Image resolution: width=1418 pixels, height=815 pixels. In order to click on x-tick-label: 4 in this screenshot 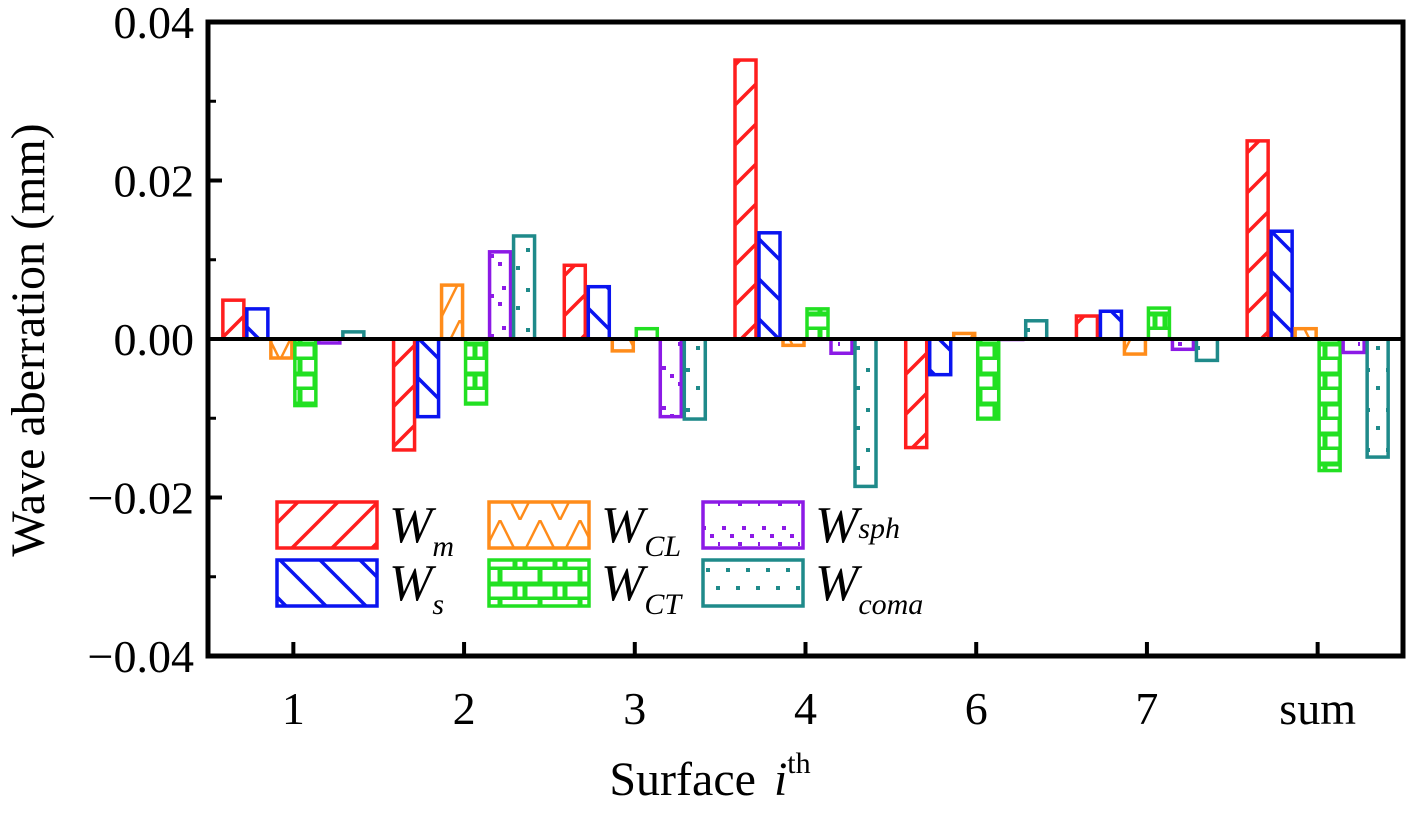, I will do `click(805, 708)`.